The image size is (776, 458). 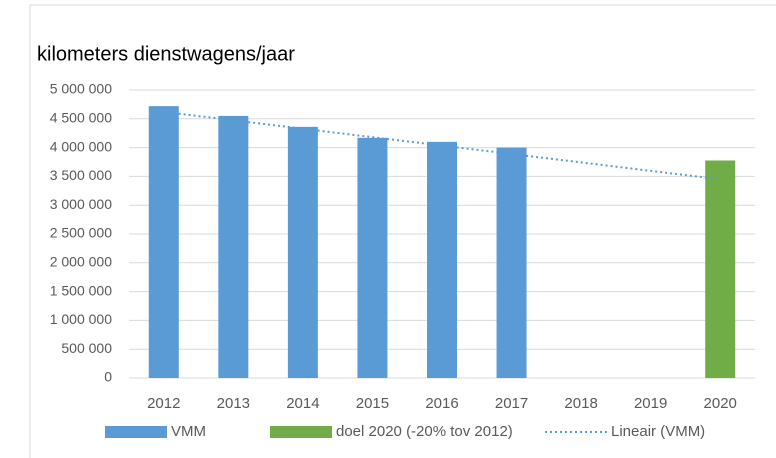 I want to click on y-tick-label: 2 500 000, so click(x=81, y=233).